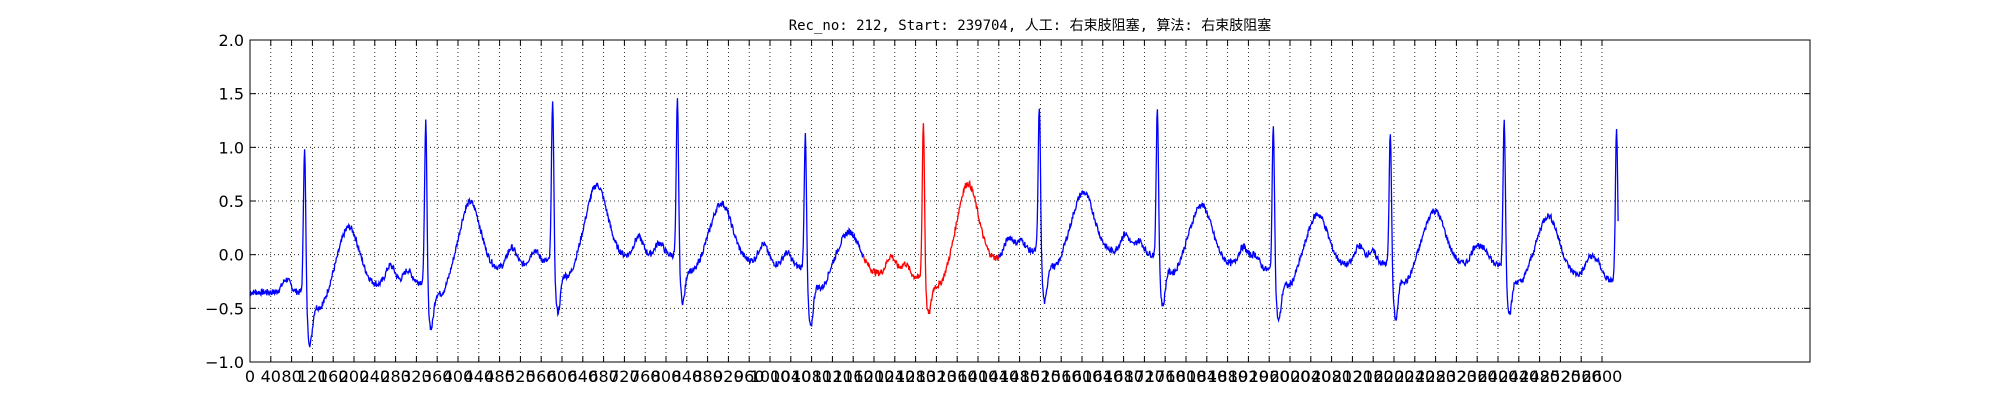 This screenshot has height=400, width=2000. I want to click on x-tick-label: 2000, so click(1290, 376).